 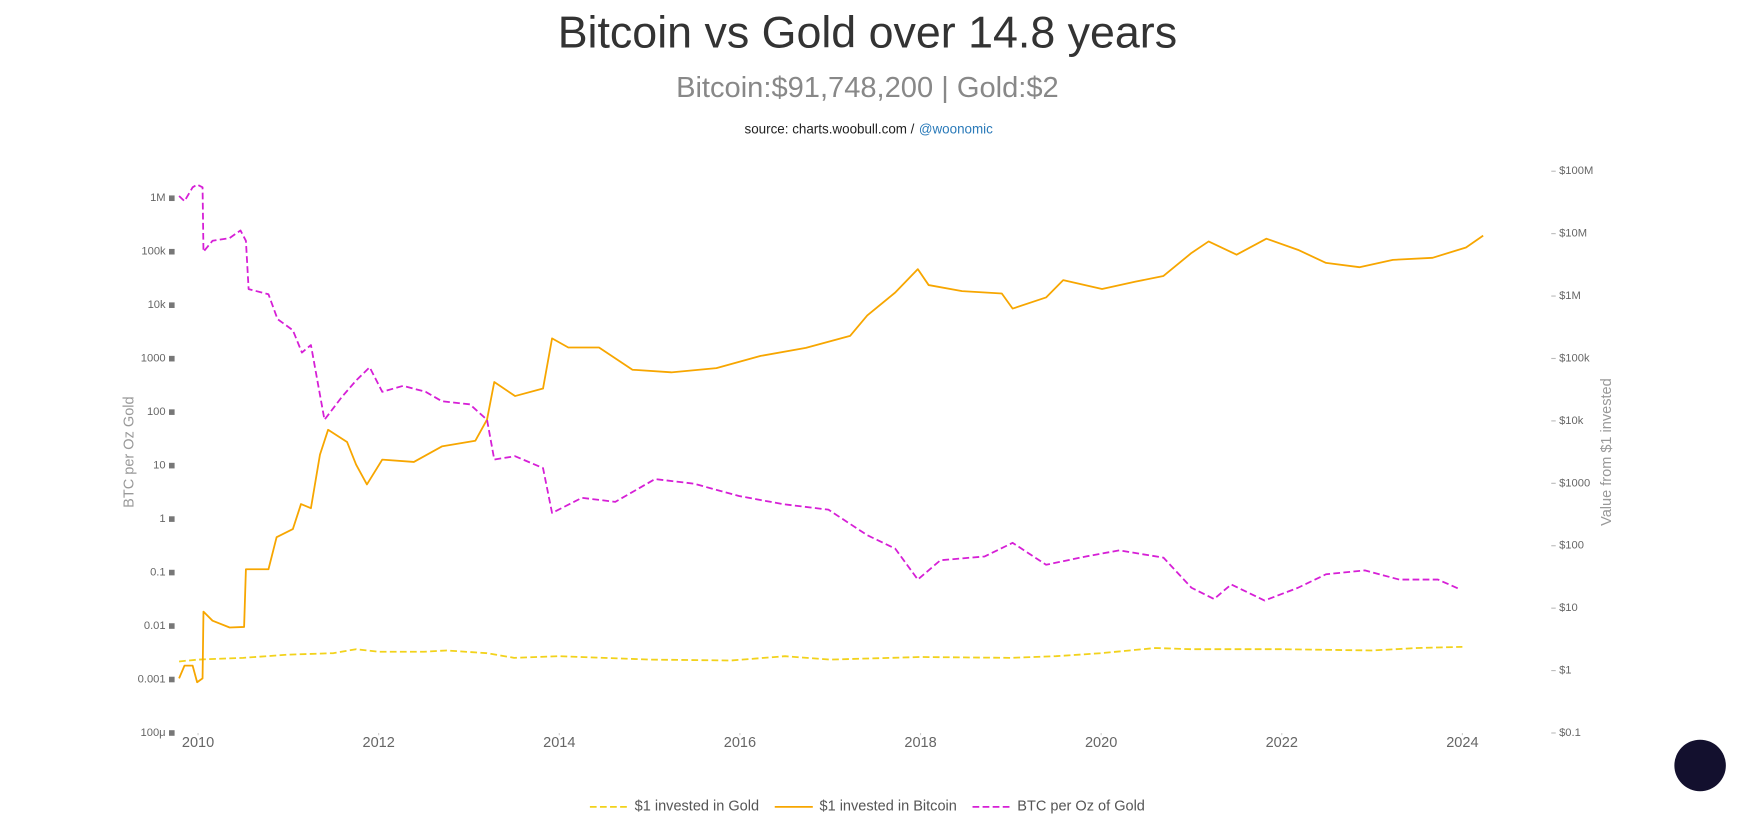 I want to click on legend-label: $1 invested in Gold, so click(x=697, y=807).